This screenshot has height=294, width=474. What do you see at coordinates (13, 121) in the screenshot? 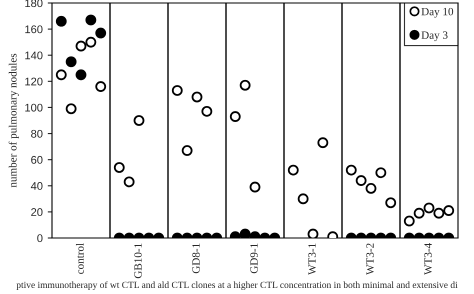
I see `y-axis-title: number of pulmonary nodules` at bounding box center [13, 121].